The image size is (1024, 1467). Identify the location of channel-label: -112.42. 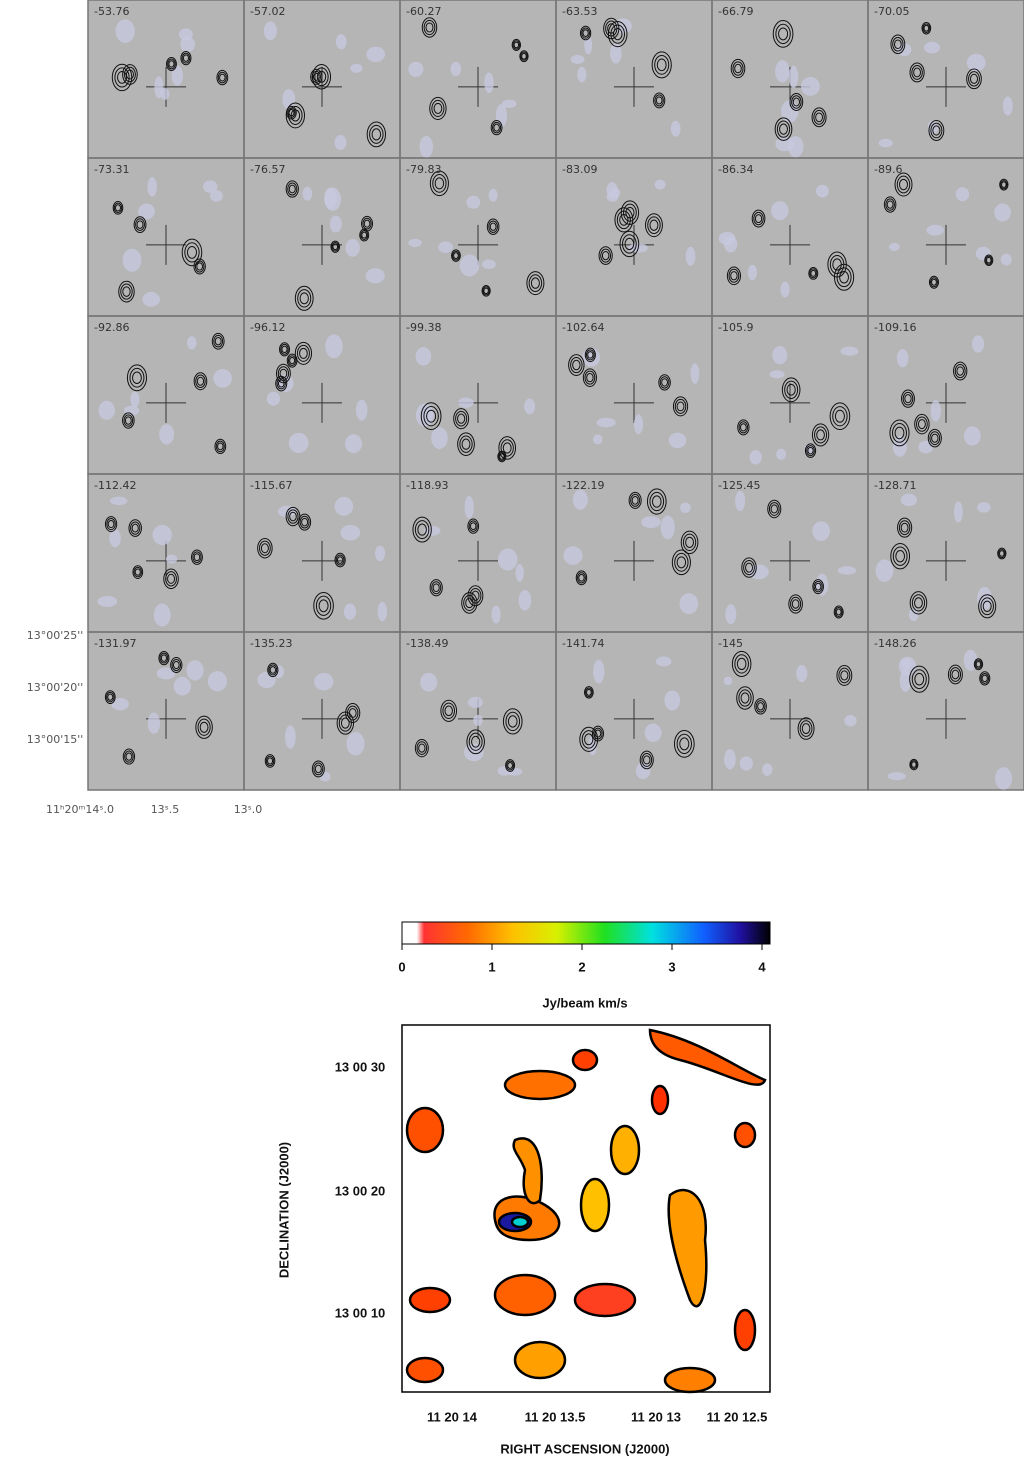
(115, 485).